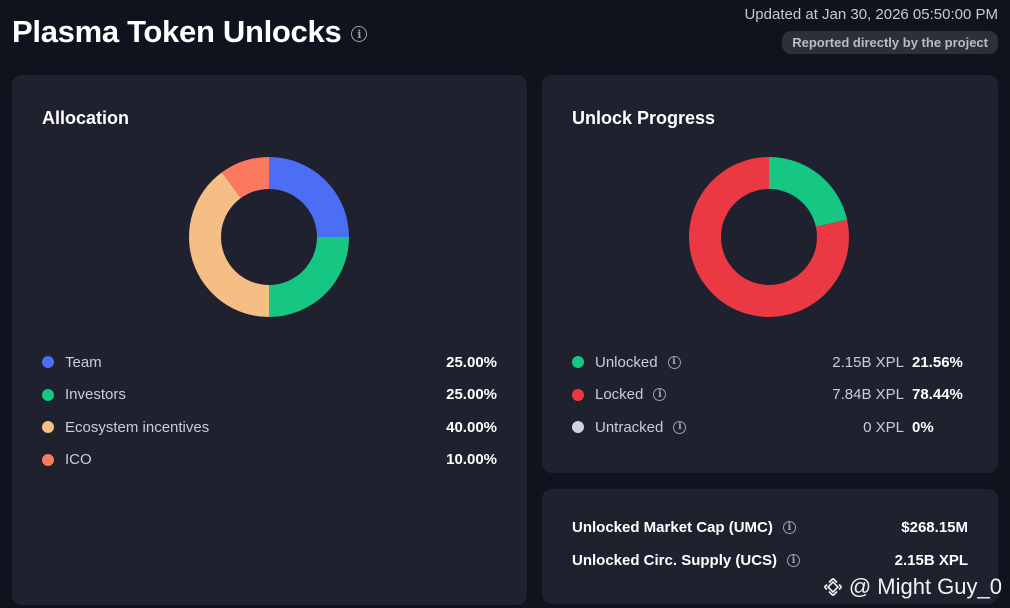  What do you see at coordinates (868, 362) in the screenshot?
I see `legend-amount: 2.15B XPL` at bounding box center [868, 362].